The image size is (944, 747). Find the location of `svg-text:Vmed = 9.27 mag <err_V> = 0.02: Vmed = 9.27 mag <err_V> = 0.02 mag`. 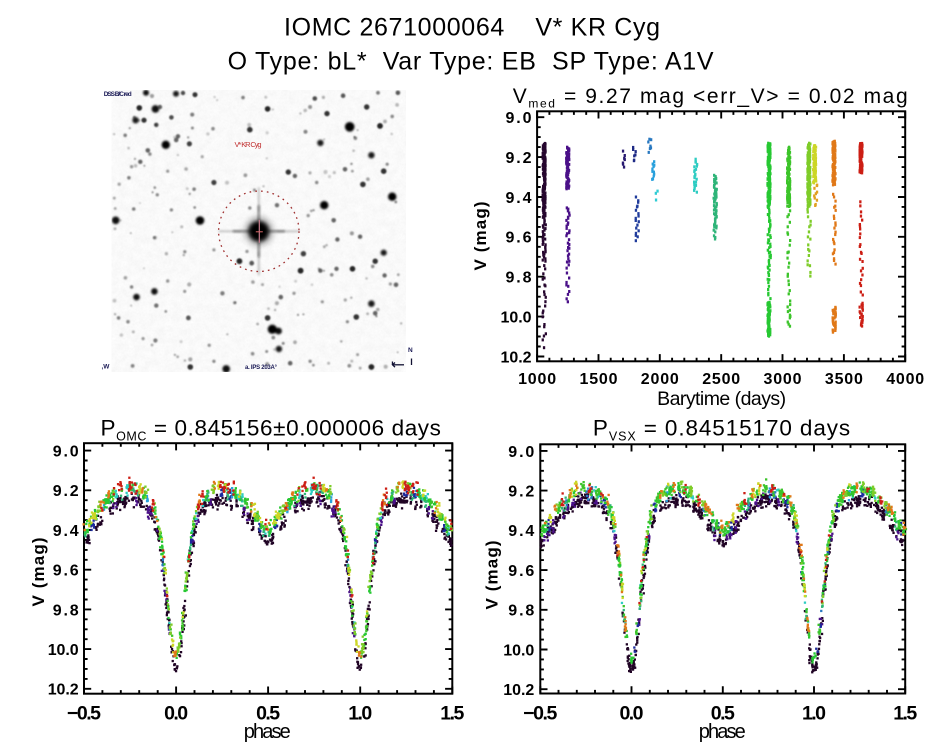

svg-text:Vmed = 9.27 mag <err_V> = 0.02: Vmed = 9.27 mag <err_V> = 0.02 mag is located at coordinates (711, 98).